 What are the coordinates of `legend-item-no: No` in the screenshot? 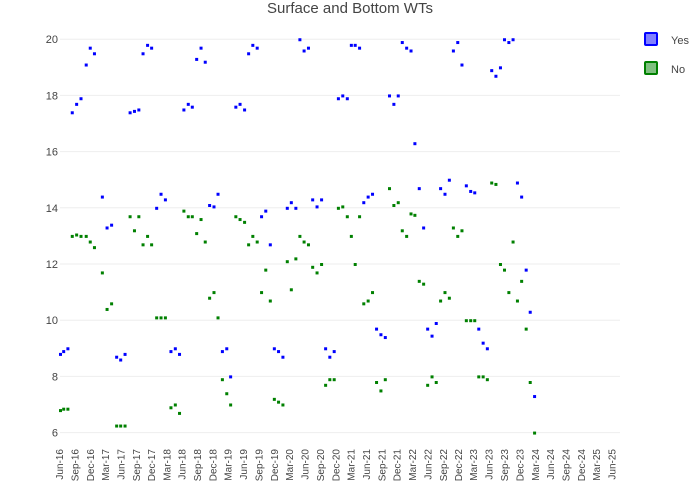 It's located at (664, 68).